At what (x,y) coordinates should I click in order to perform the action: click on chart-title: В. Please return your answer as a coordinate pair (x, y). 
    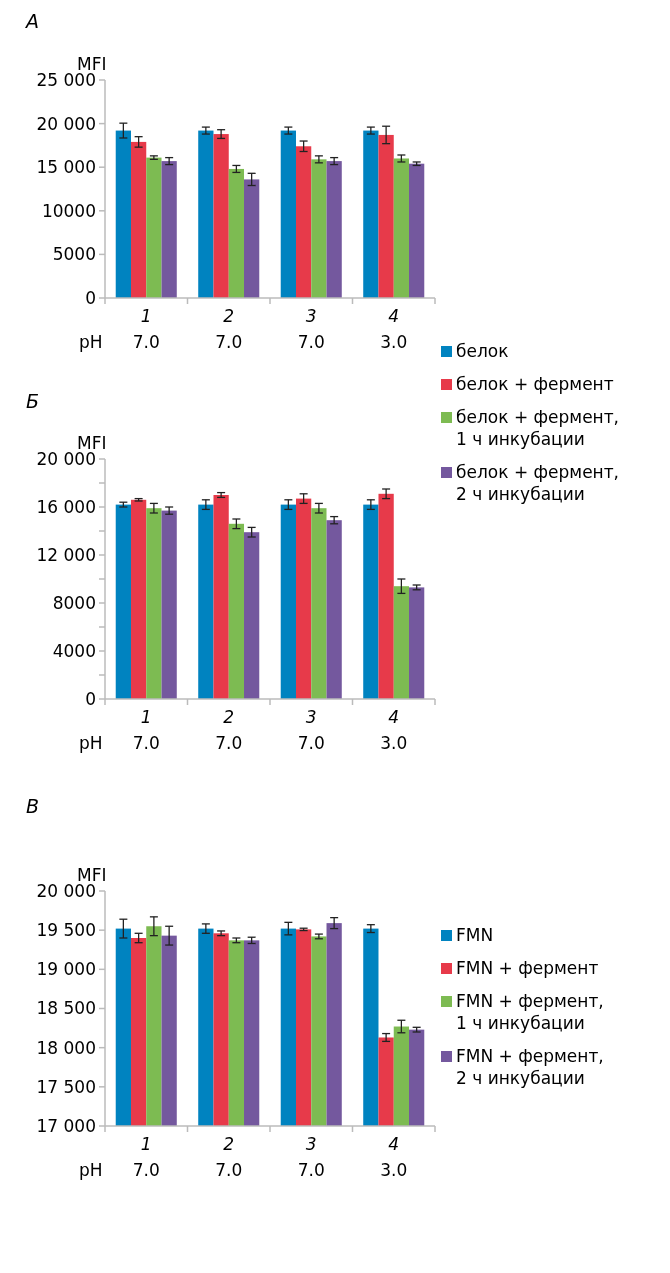
    Looking at the image, I should click on (33, 806).